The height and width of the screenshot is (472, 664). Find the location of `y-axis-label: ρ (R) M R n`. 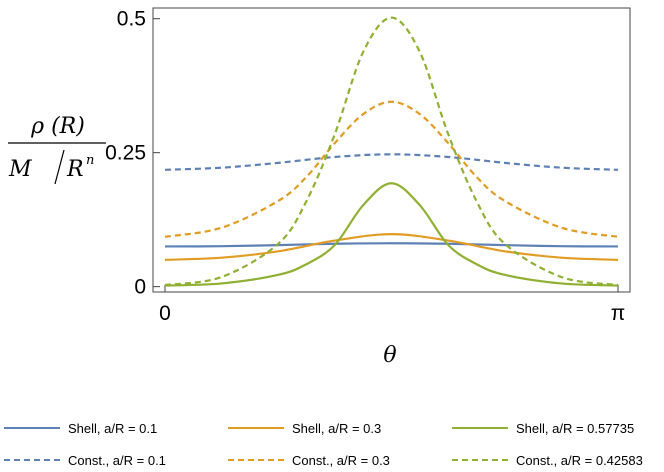

y-axis-label: ρ (R) M R n is located at coordinates (57, 149).